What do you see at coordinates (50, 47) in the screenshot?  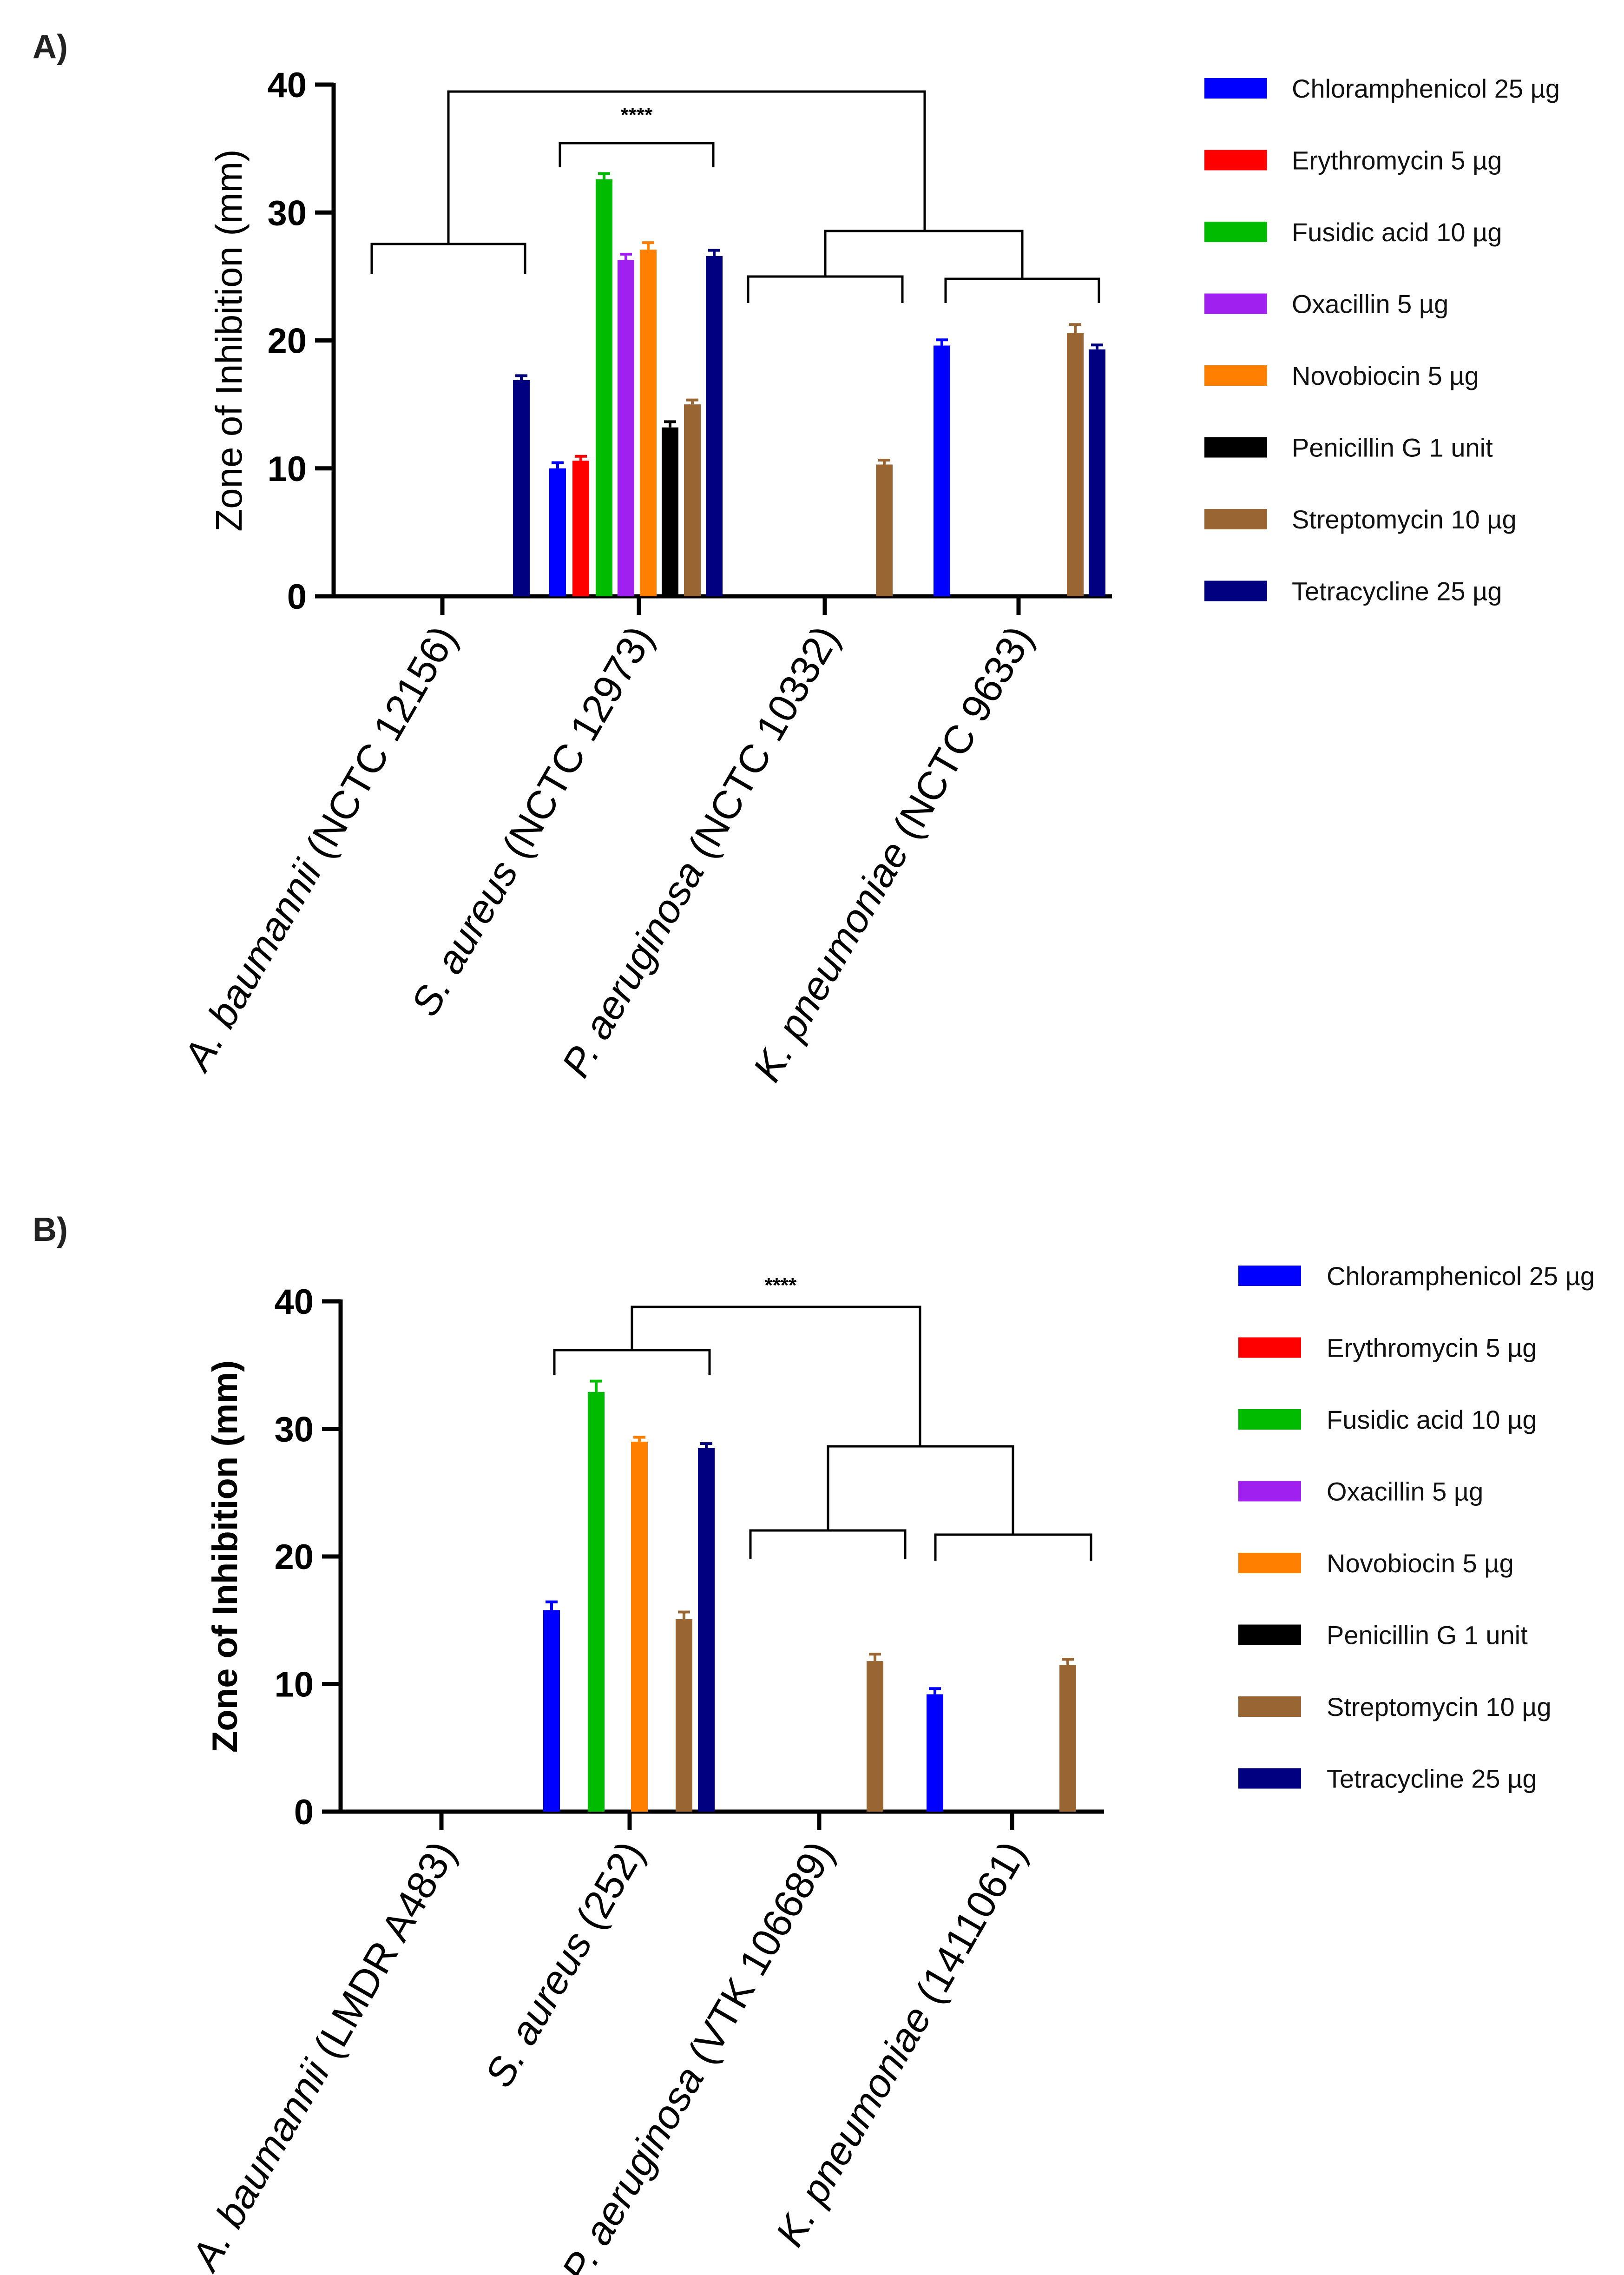 I see `panel-label: A)` at bounding box center [50, 47].